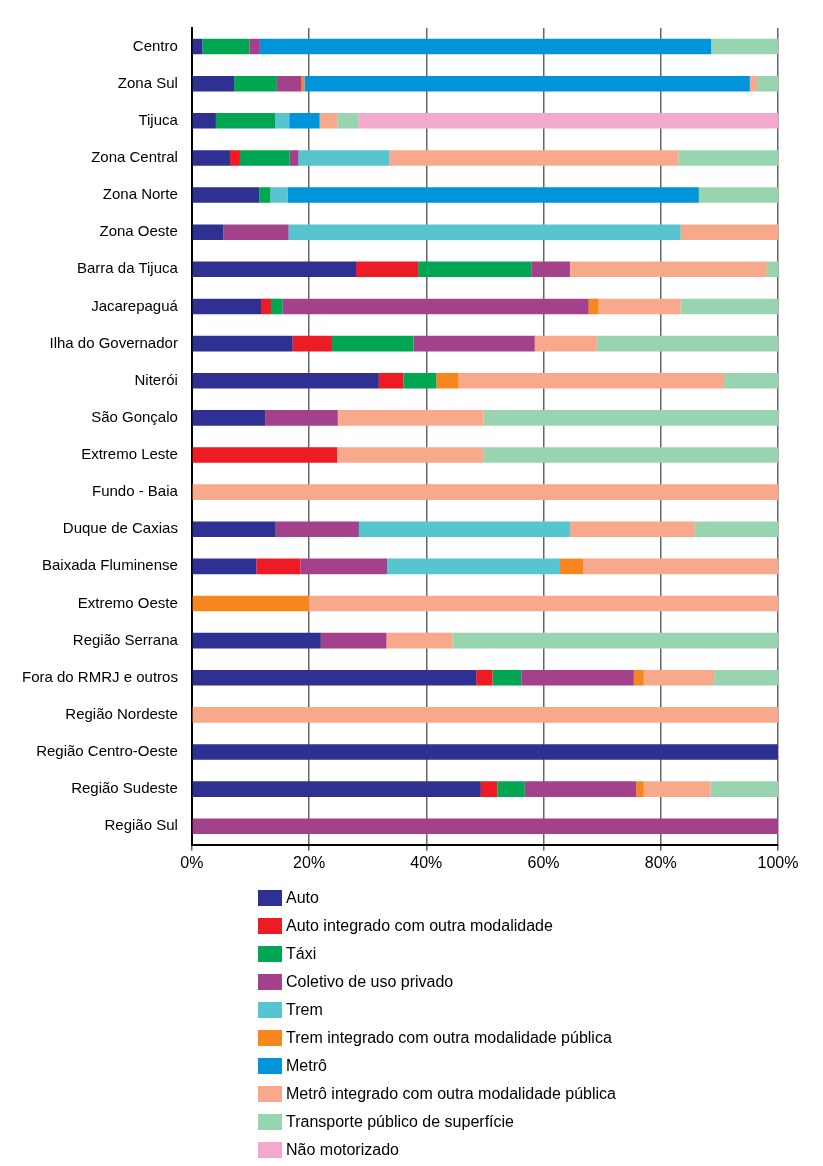  What do you see at coordinates (304, 1010) in the screenshot?
I see `legend-label: Trem` at bounding box center [304, 1010].